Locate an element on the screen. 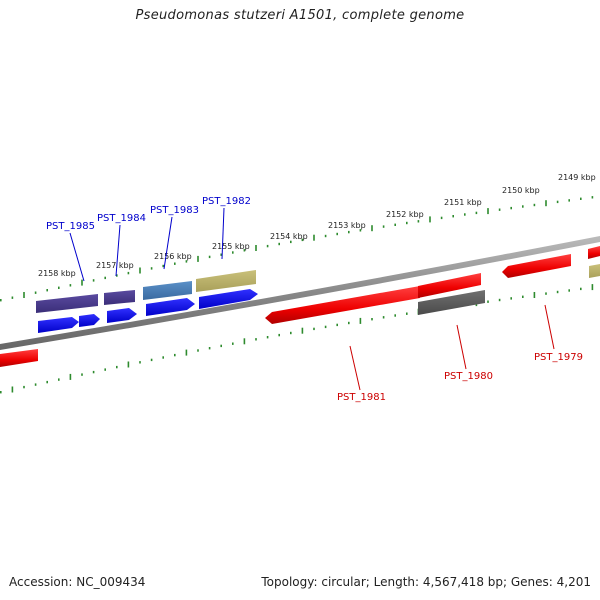 This screenshot has width=600, height=600. label-pst-1983: PST_1983 is located at coordinates (174, 210).